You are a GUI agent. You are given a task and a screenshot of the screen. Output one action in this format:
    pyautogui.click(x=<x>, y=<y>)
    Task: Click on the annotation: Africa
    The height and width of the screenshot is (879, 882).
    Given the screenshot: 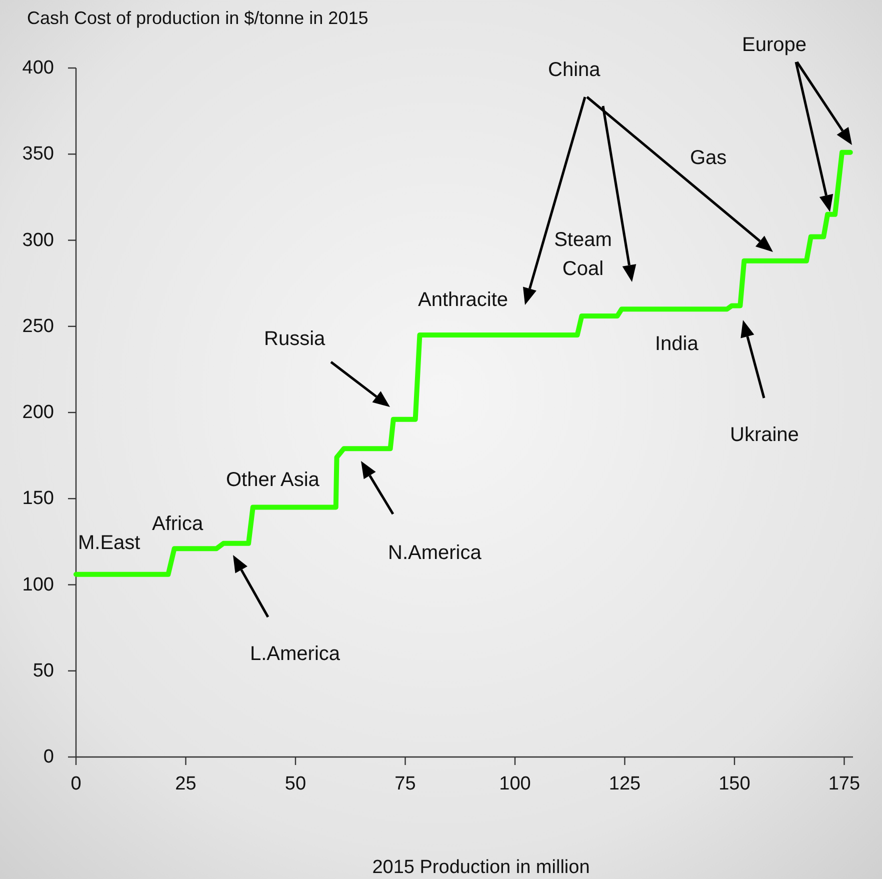 What is the action you would take?
    pyautogui.click(x=178, y=524)
    